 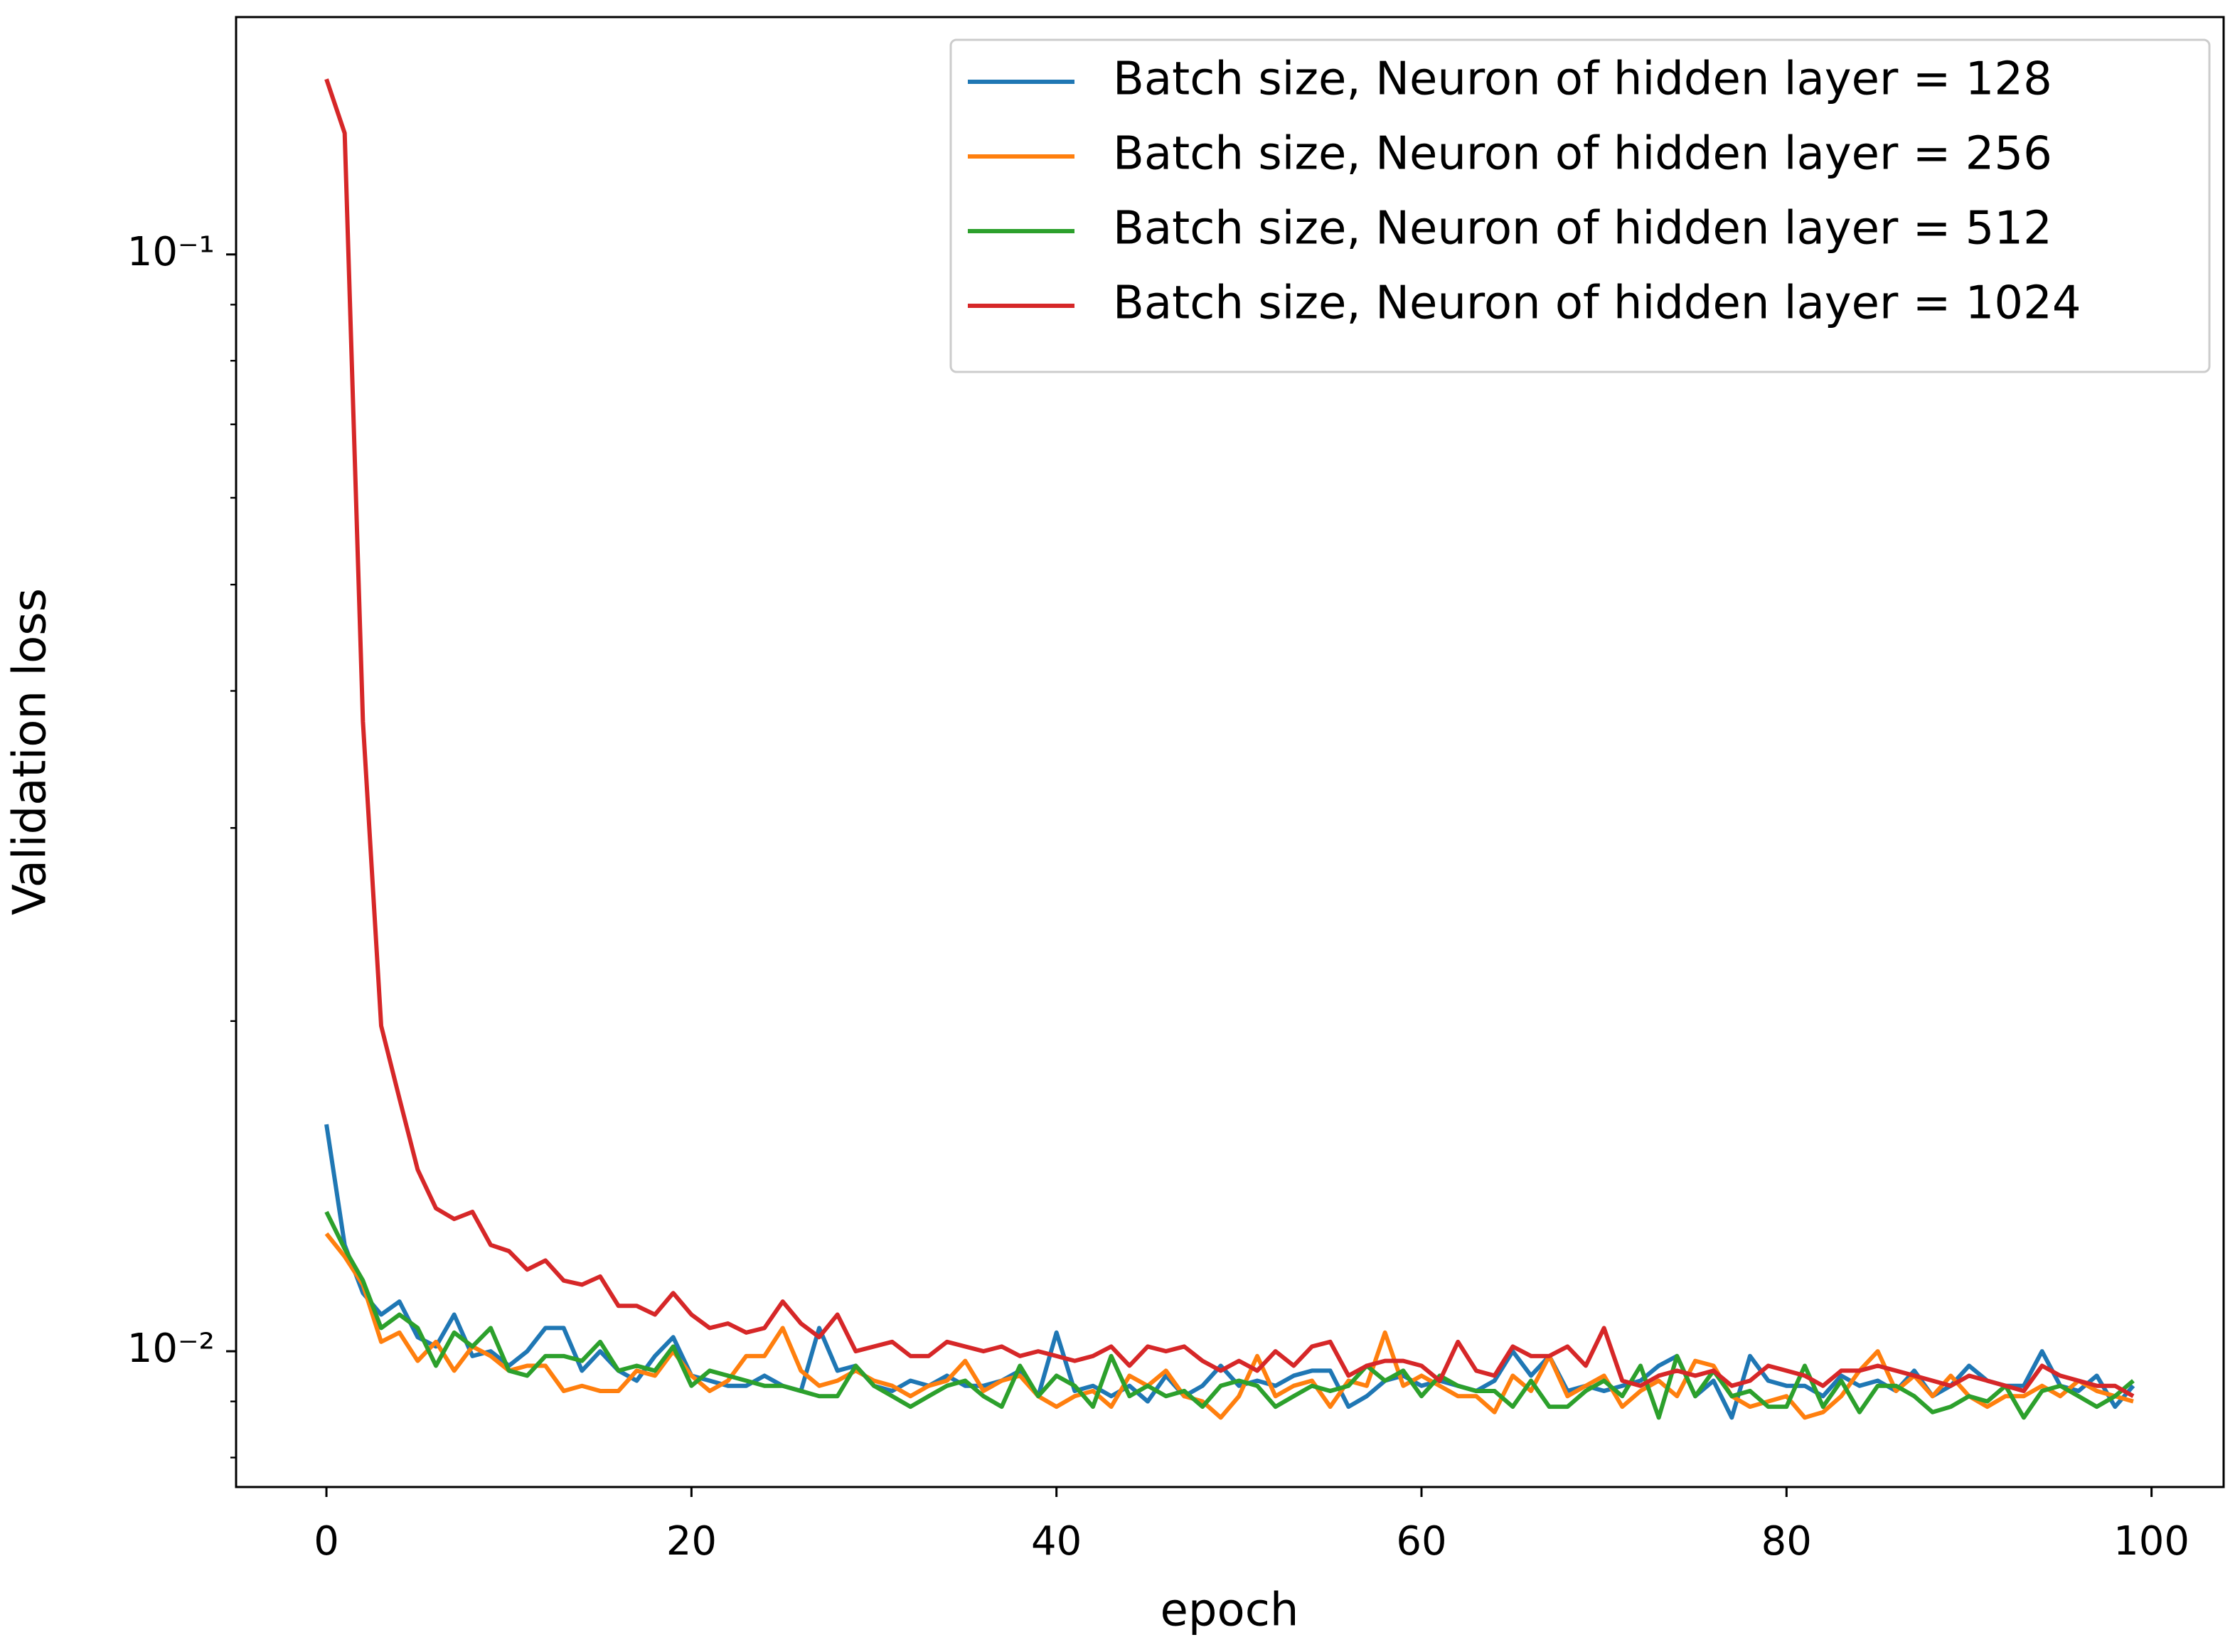 What do you see at coordinates (1583, 79) in the screenshot?
I see `legend-label: Batch size, Neuron of hidden layer = 128` at bounding box center [1583, 79].